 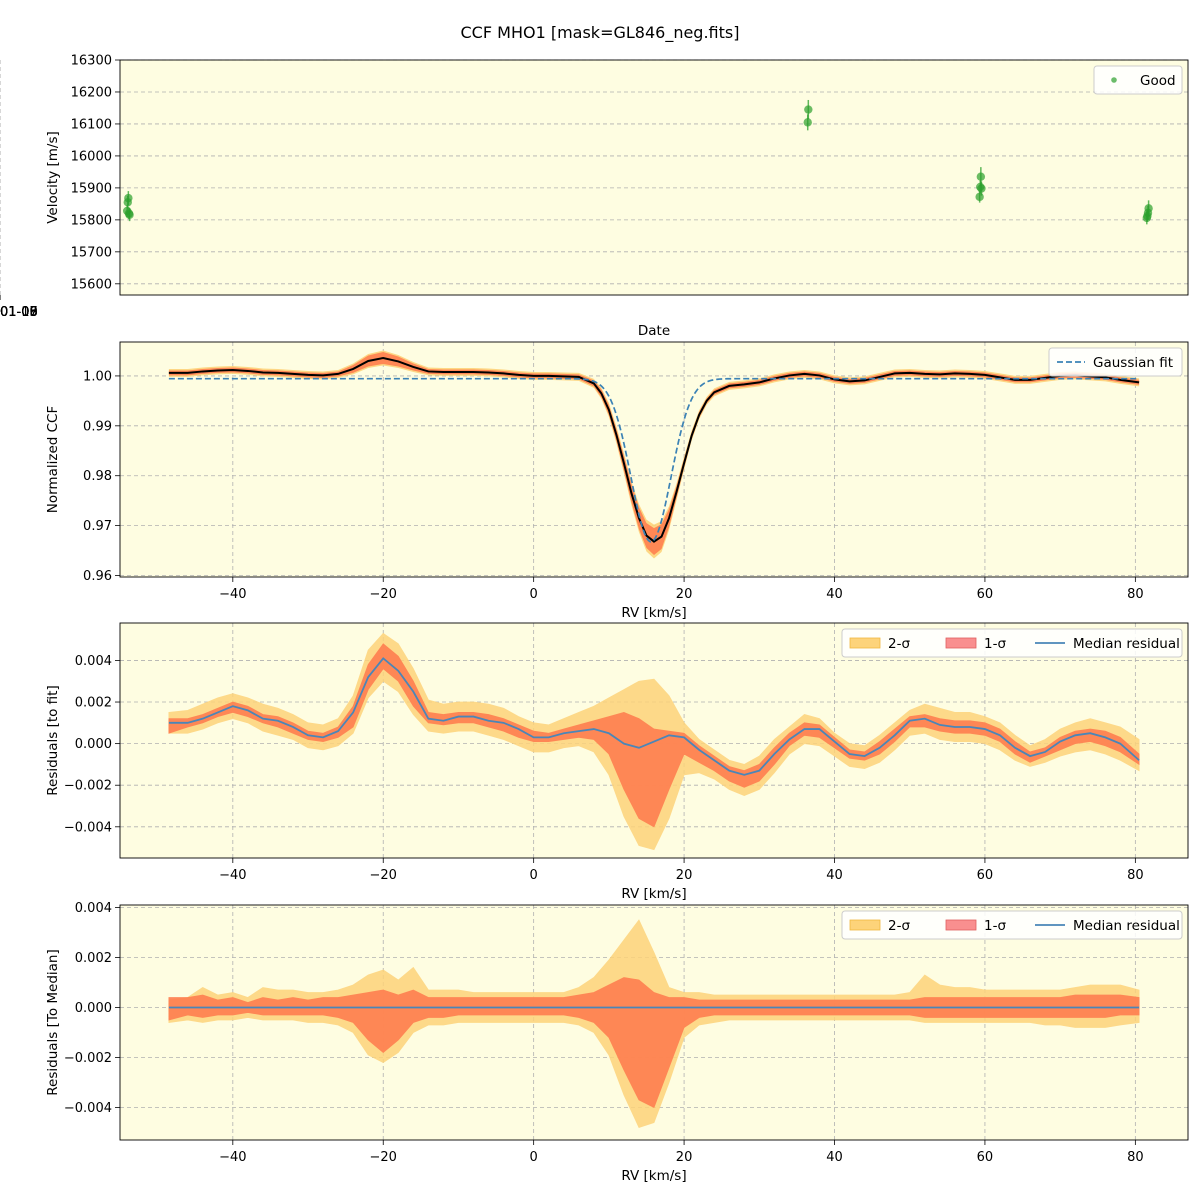 I want to click on y-tick-label: 16100, so click(x=91, y=124).